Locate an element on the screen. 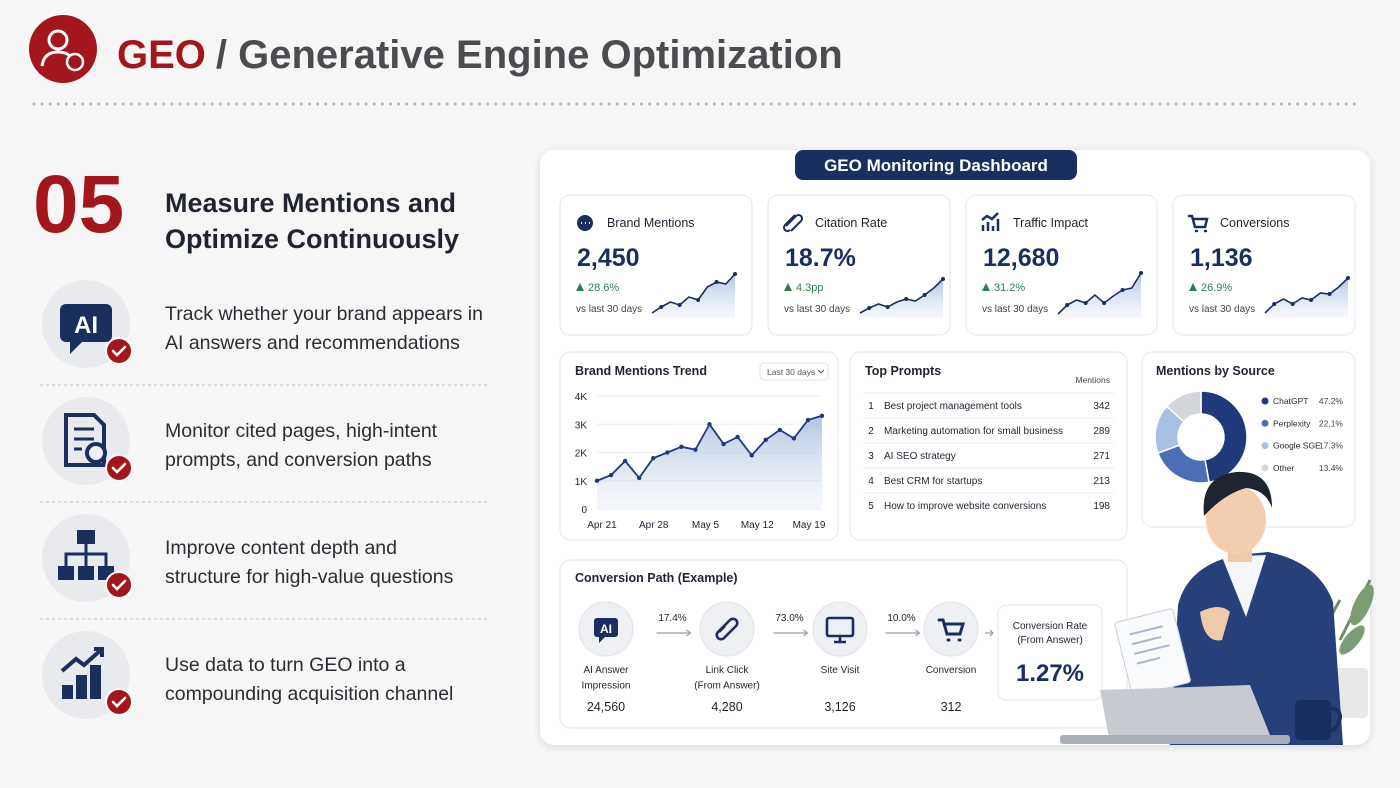 The width and height of the screenshot is (1400, 788). step-value: 4,280 is located at coordinates (726, 707).